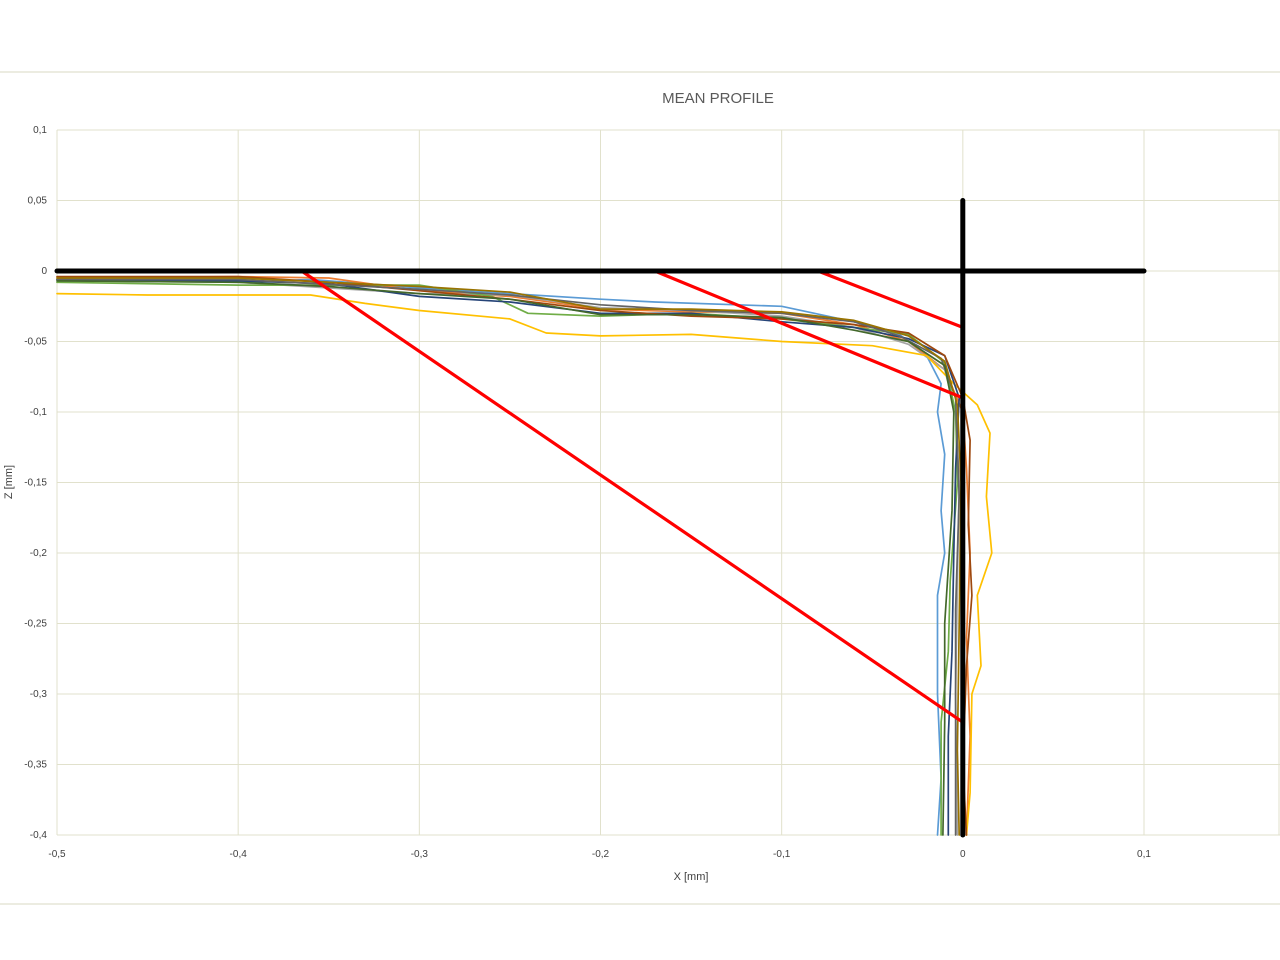 The height and width of the screenshot is (960, 1280). I want to click on y-tick-label: -0,15, so click(35, 483).